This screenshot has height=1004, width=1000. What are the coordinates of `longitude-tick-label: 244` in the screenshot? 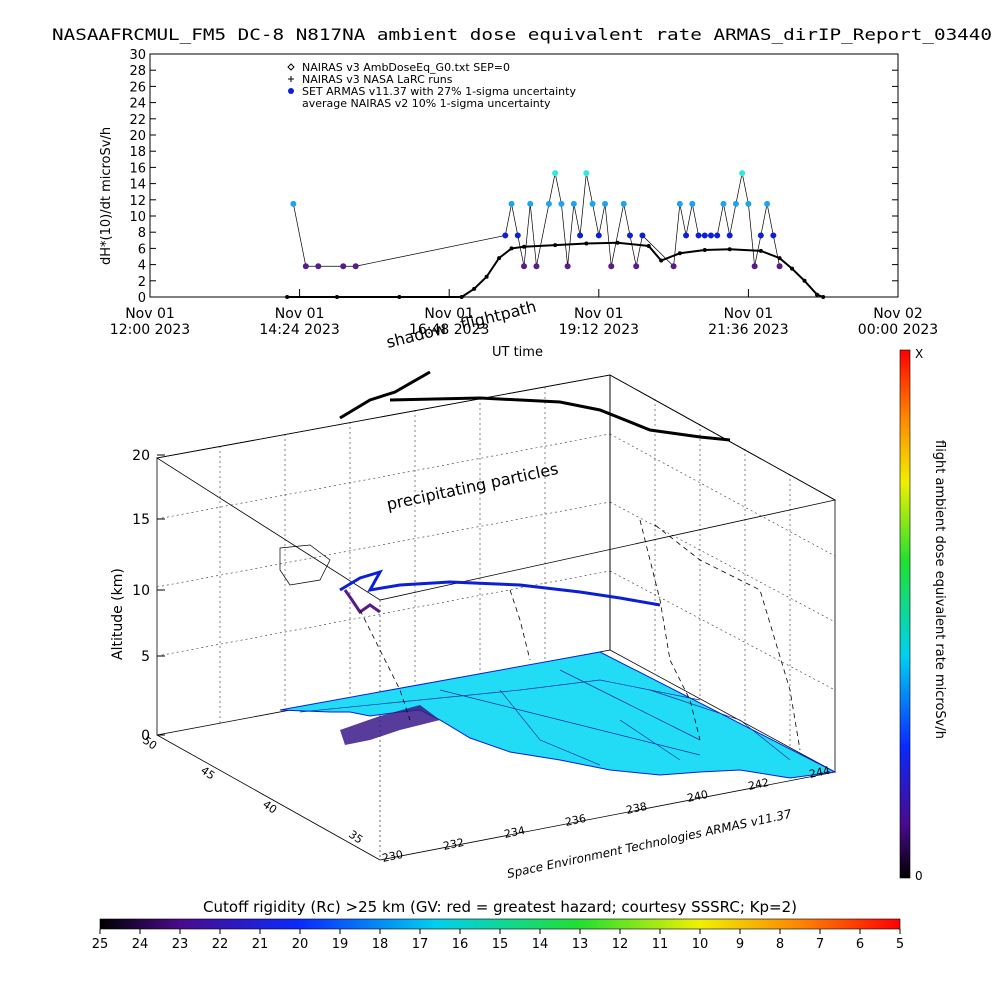 It's located at (819, 772).